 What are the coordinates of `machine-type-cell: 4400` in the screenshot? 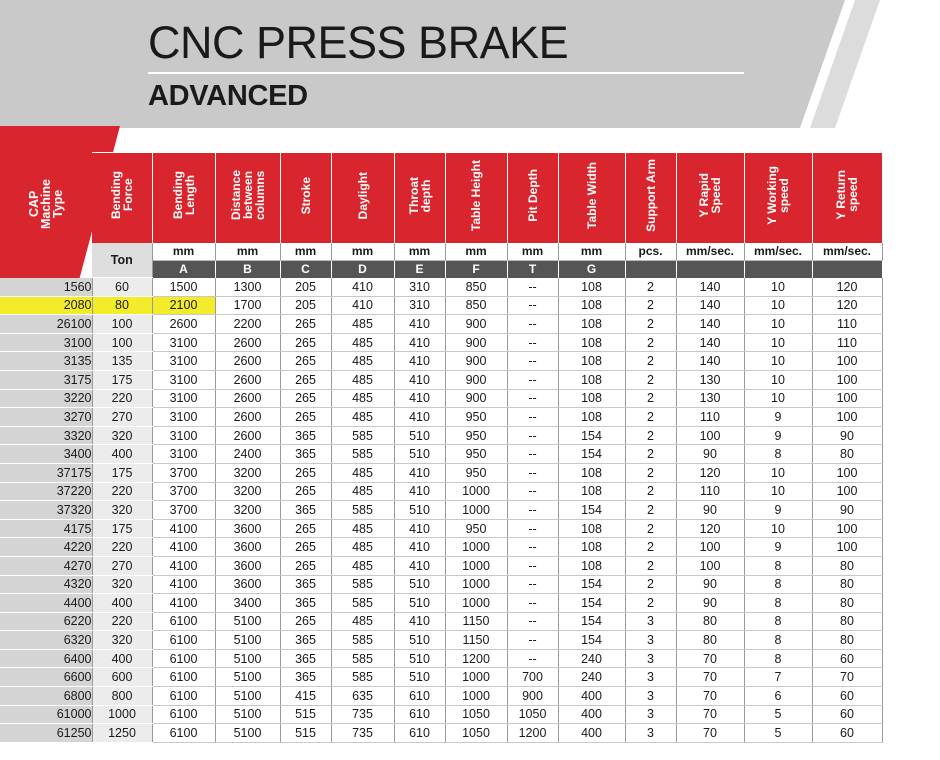 It's located at (46, 603).